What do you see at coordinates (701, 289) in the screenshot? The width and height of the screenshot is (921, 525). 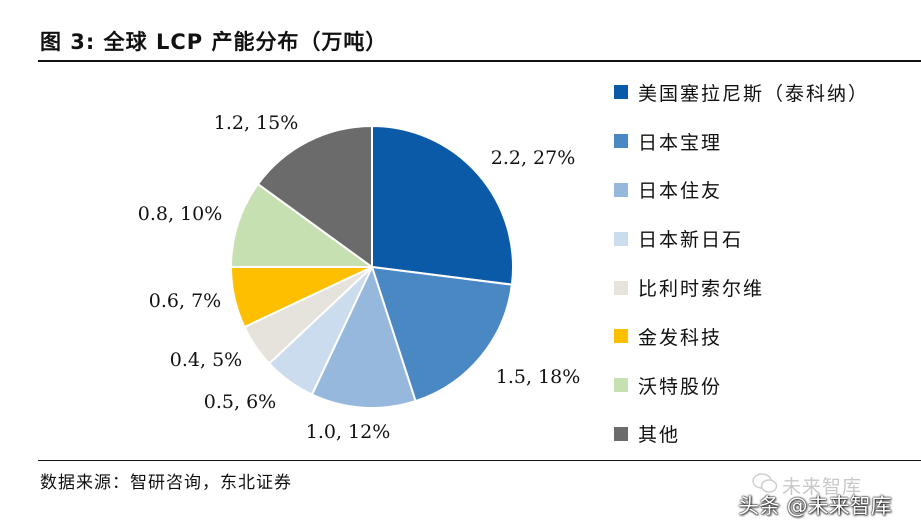 I see `legend-label: 比利时索尔维` at bounding box center [701, 289].